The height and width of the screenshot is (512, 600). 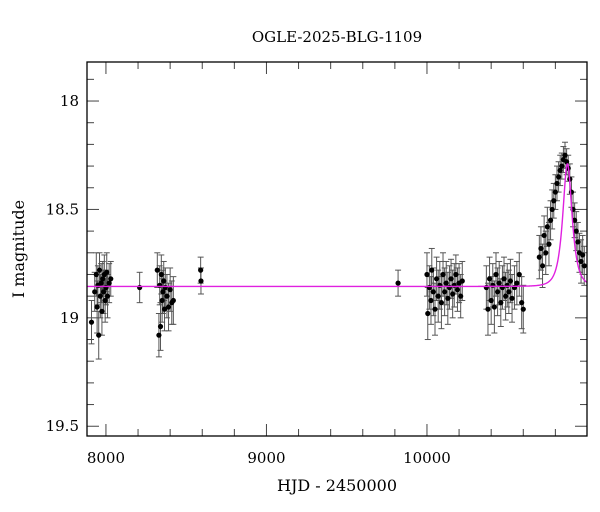 What do you see at coordinates (266, 458) in the screenshot?
I see `x-tick-label: 9000` at bounding box center [266, 458].